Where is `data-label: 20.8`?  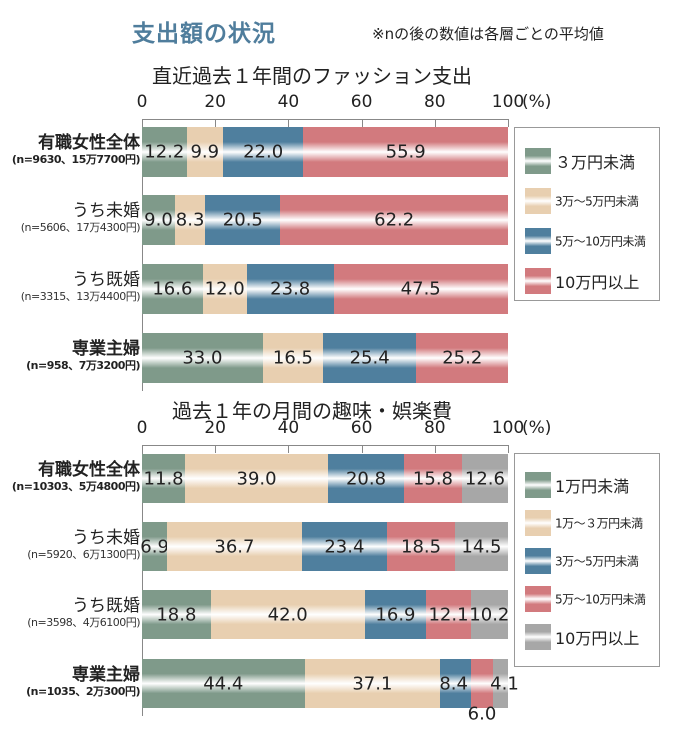
data-label: 20.8 is located at coordinates (366, 478).